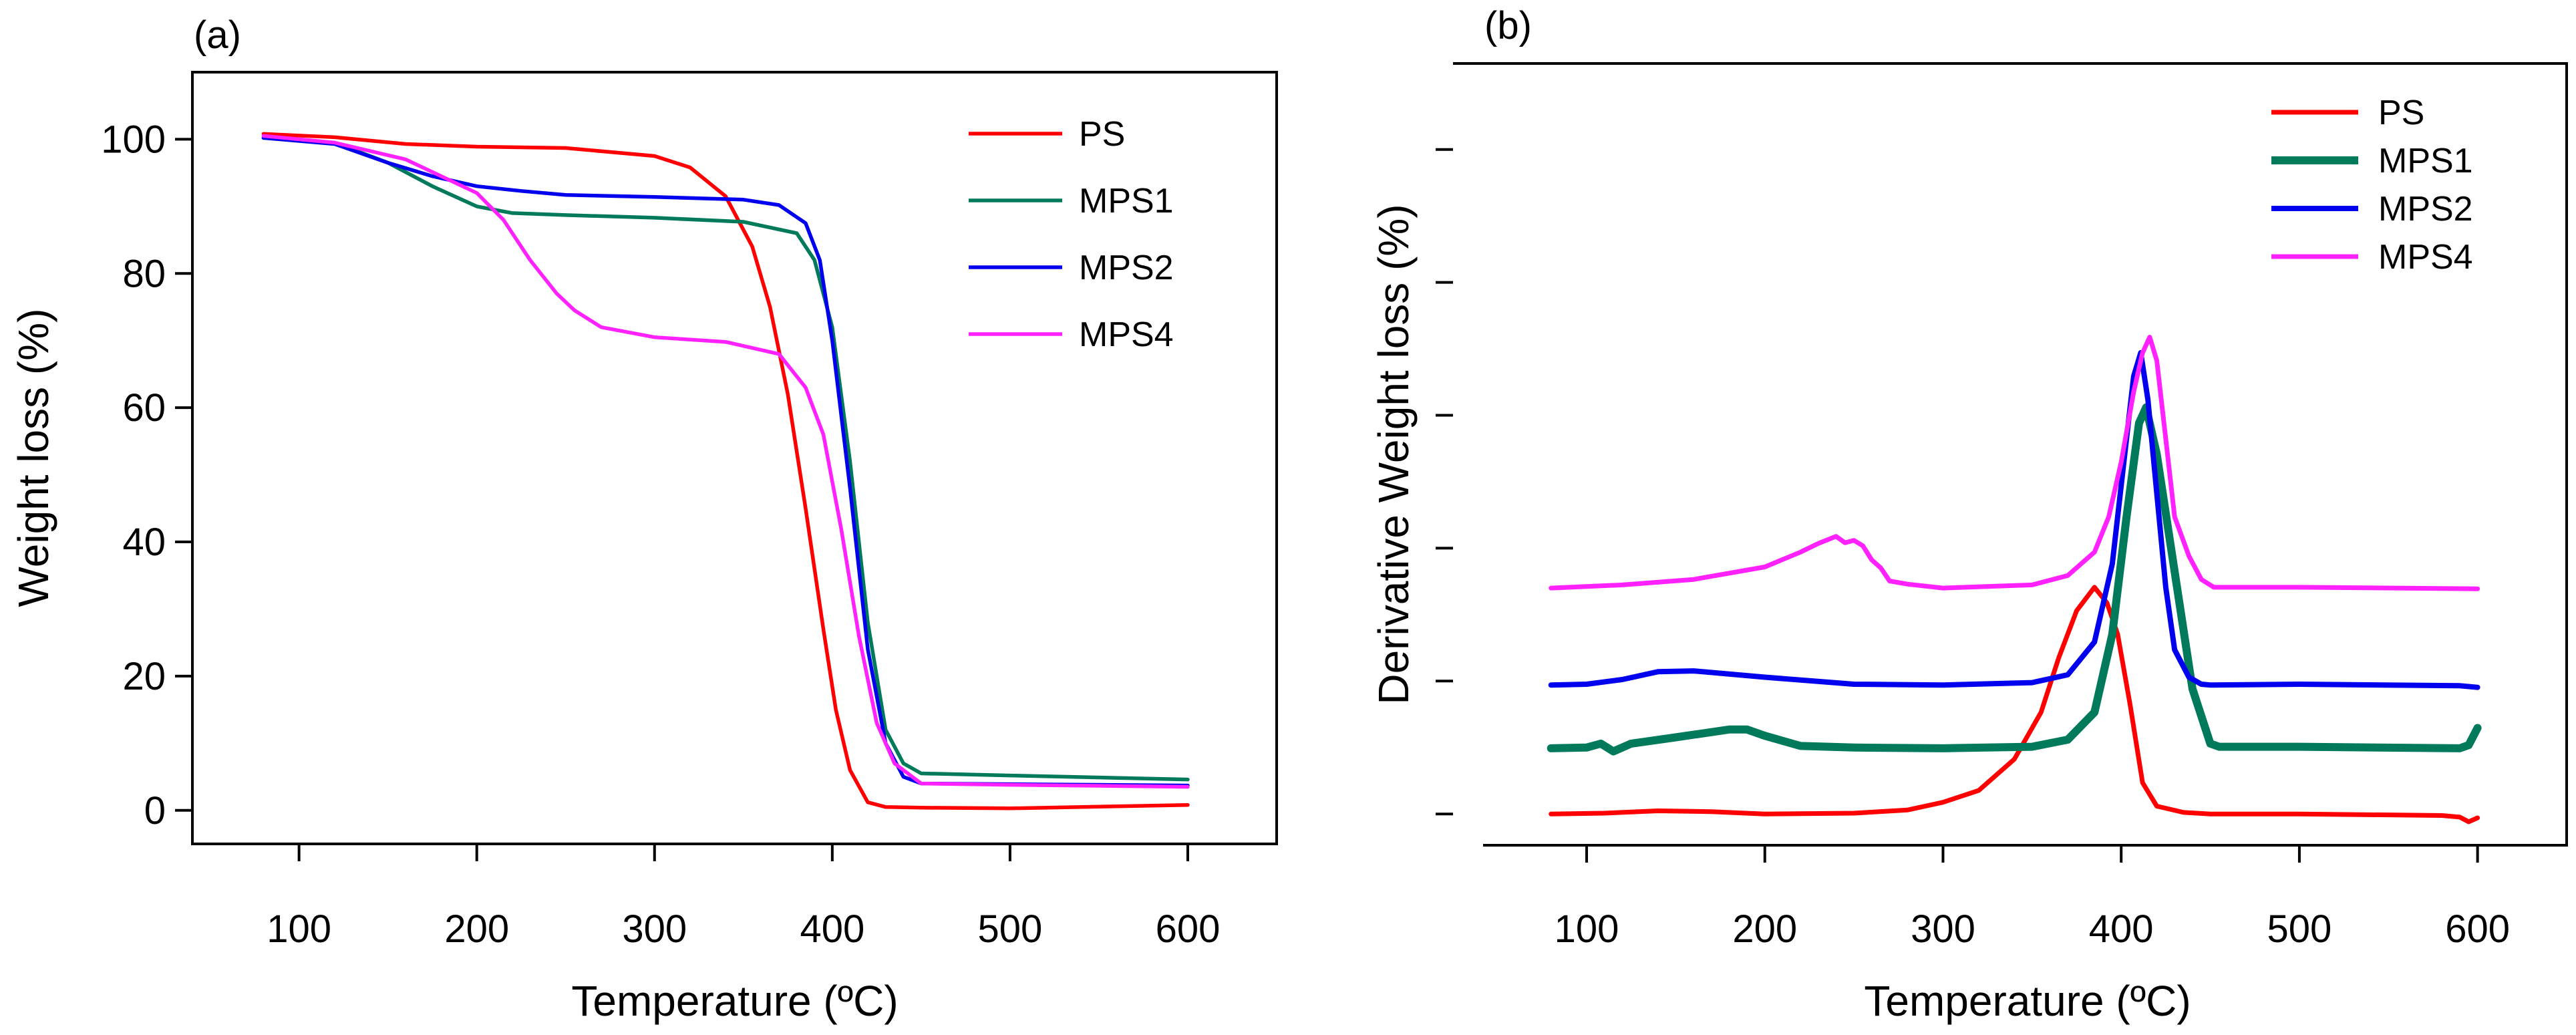  I want to click on panel-a-y-axis-title: Weight loss (%), so click(33, 458).